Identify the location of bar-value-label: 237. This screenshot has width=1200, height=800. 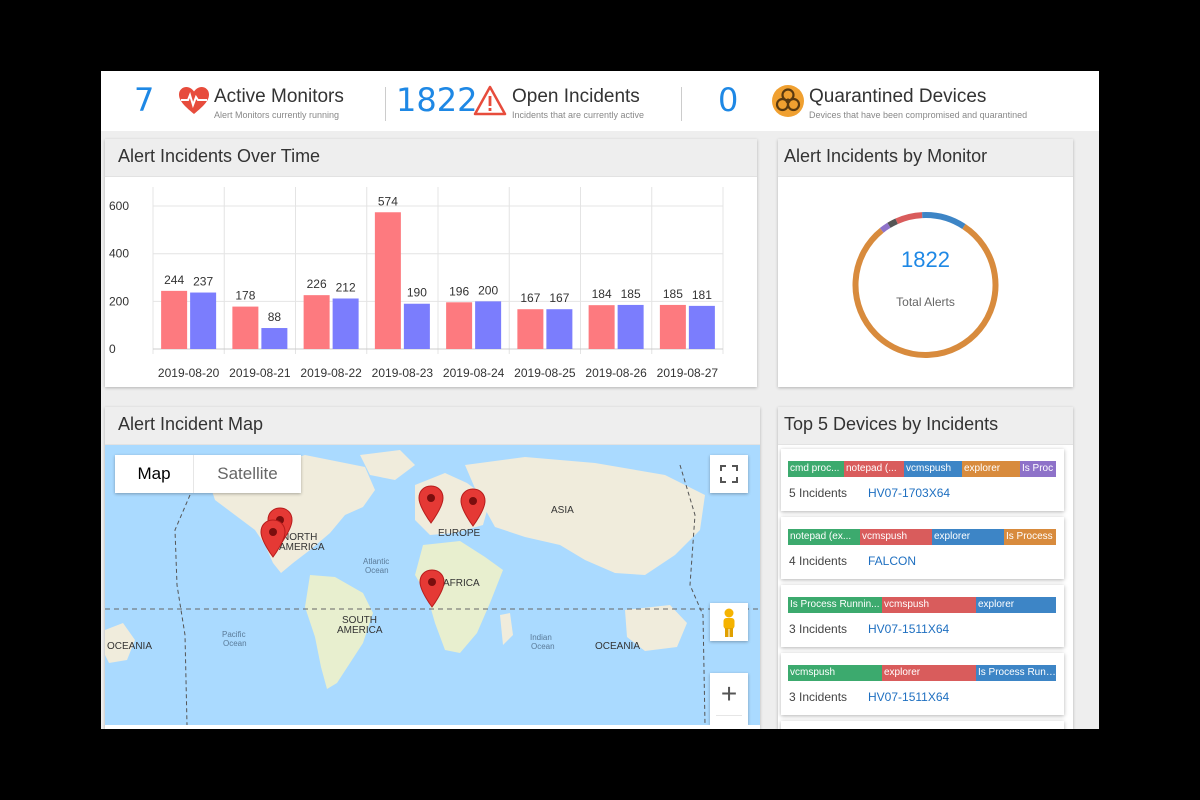
(203, 282).